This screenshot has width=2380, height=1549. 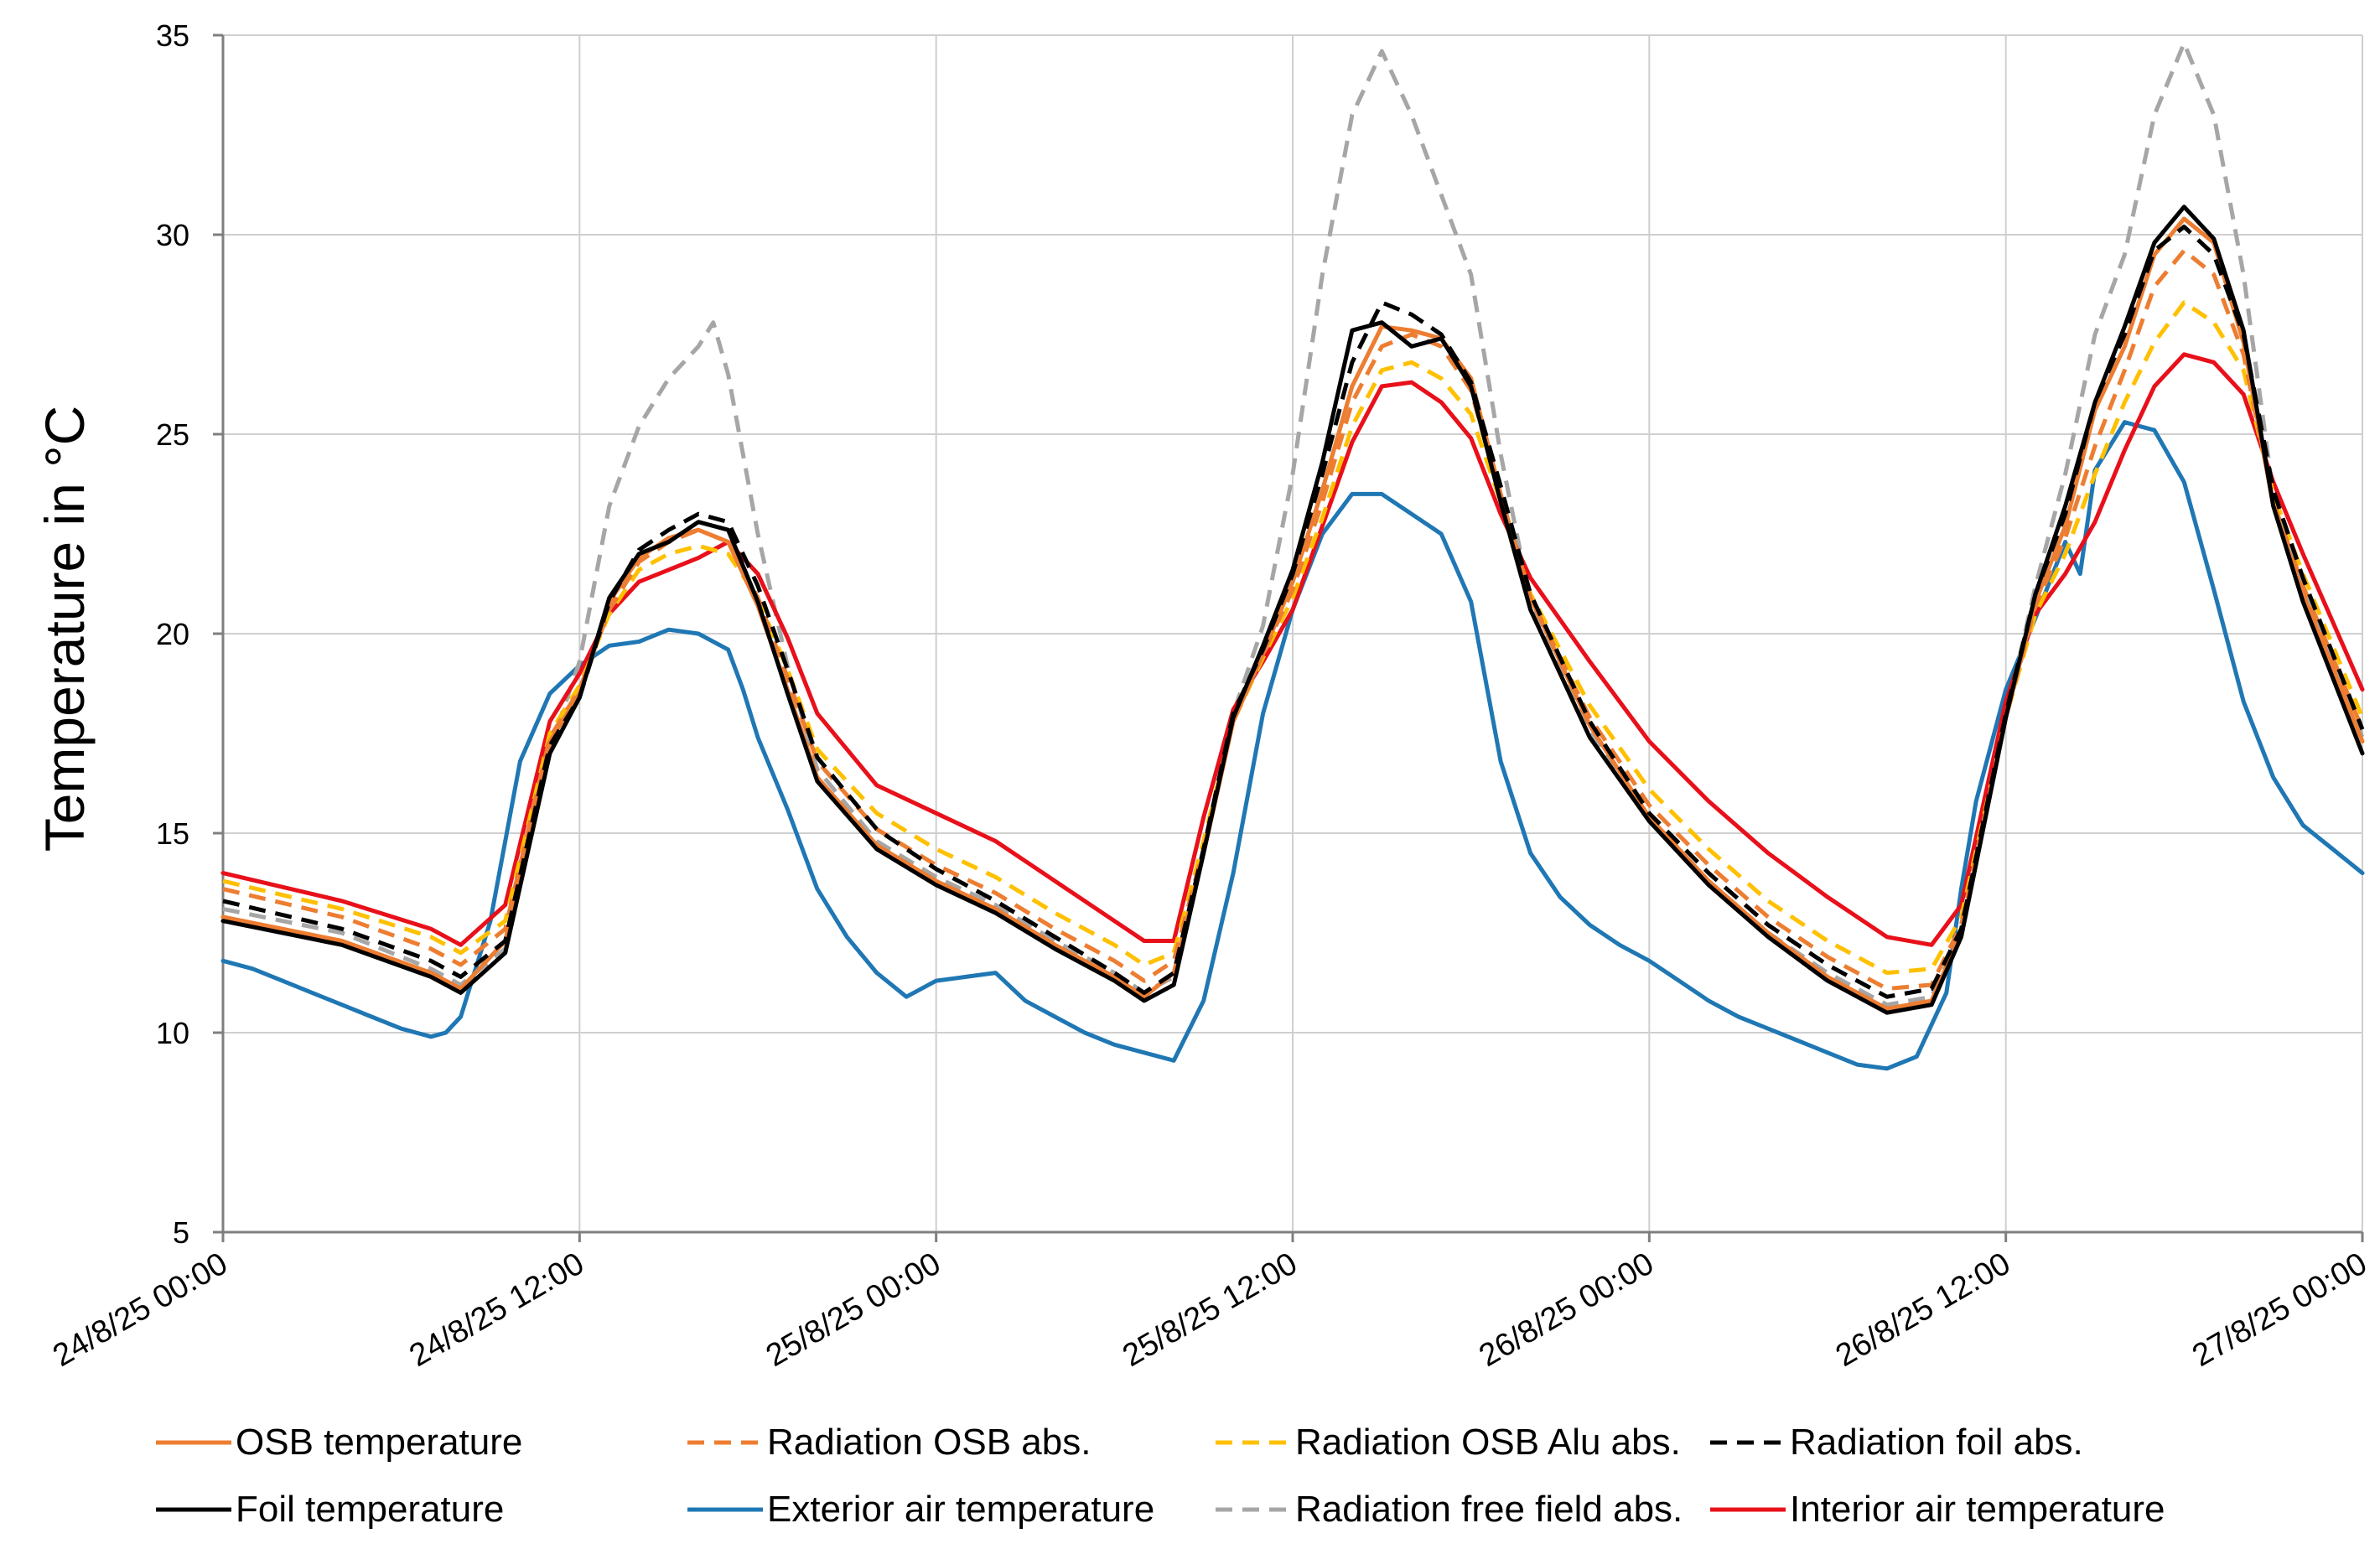 I want to click on x-tick-label: 25/8/25 00:00, so click(x=853, y=1310).